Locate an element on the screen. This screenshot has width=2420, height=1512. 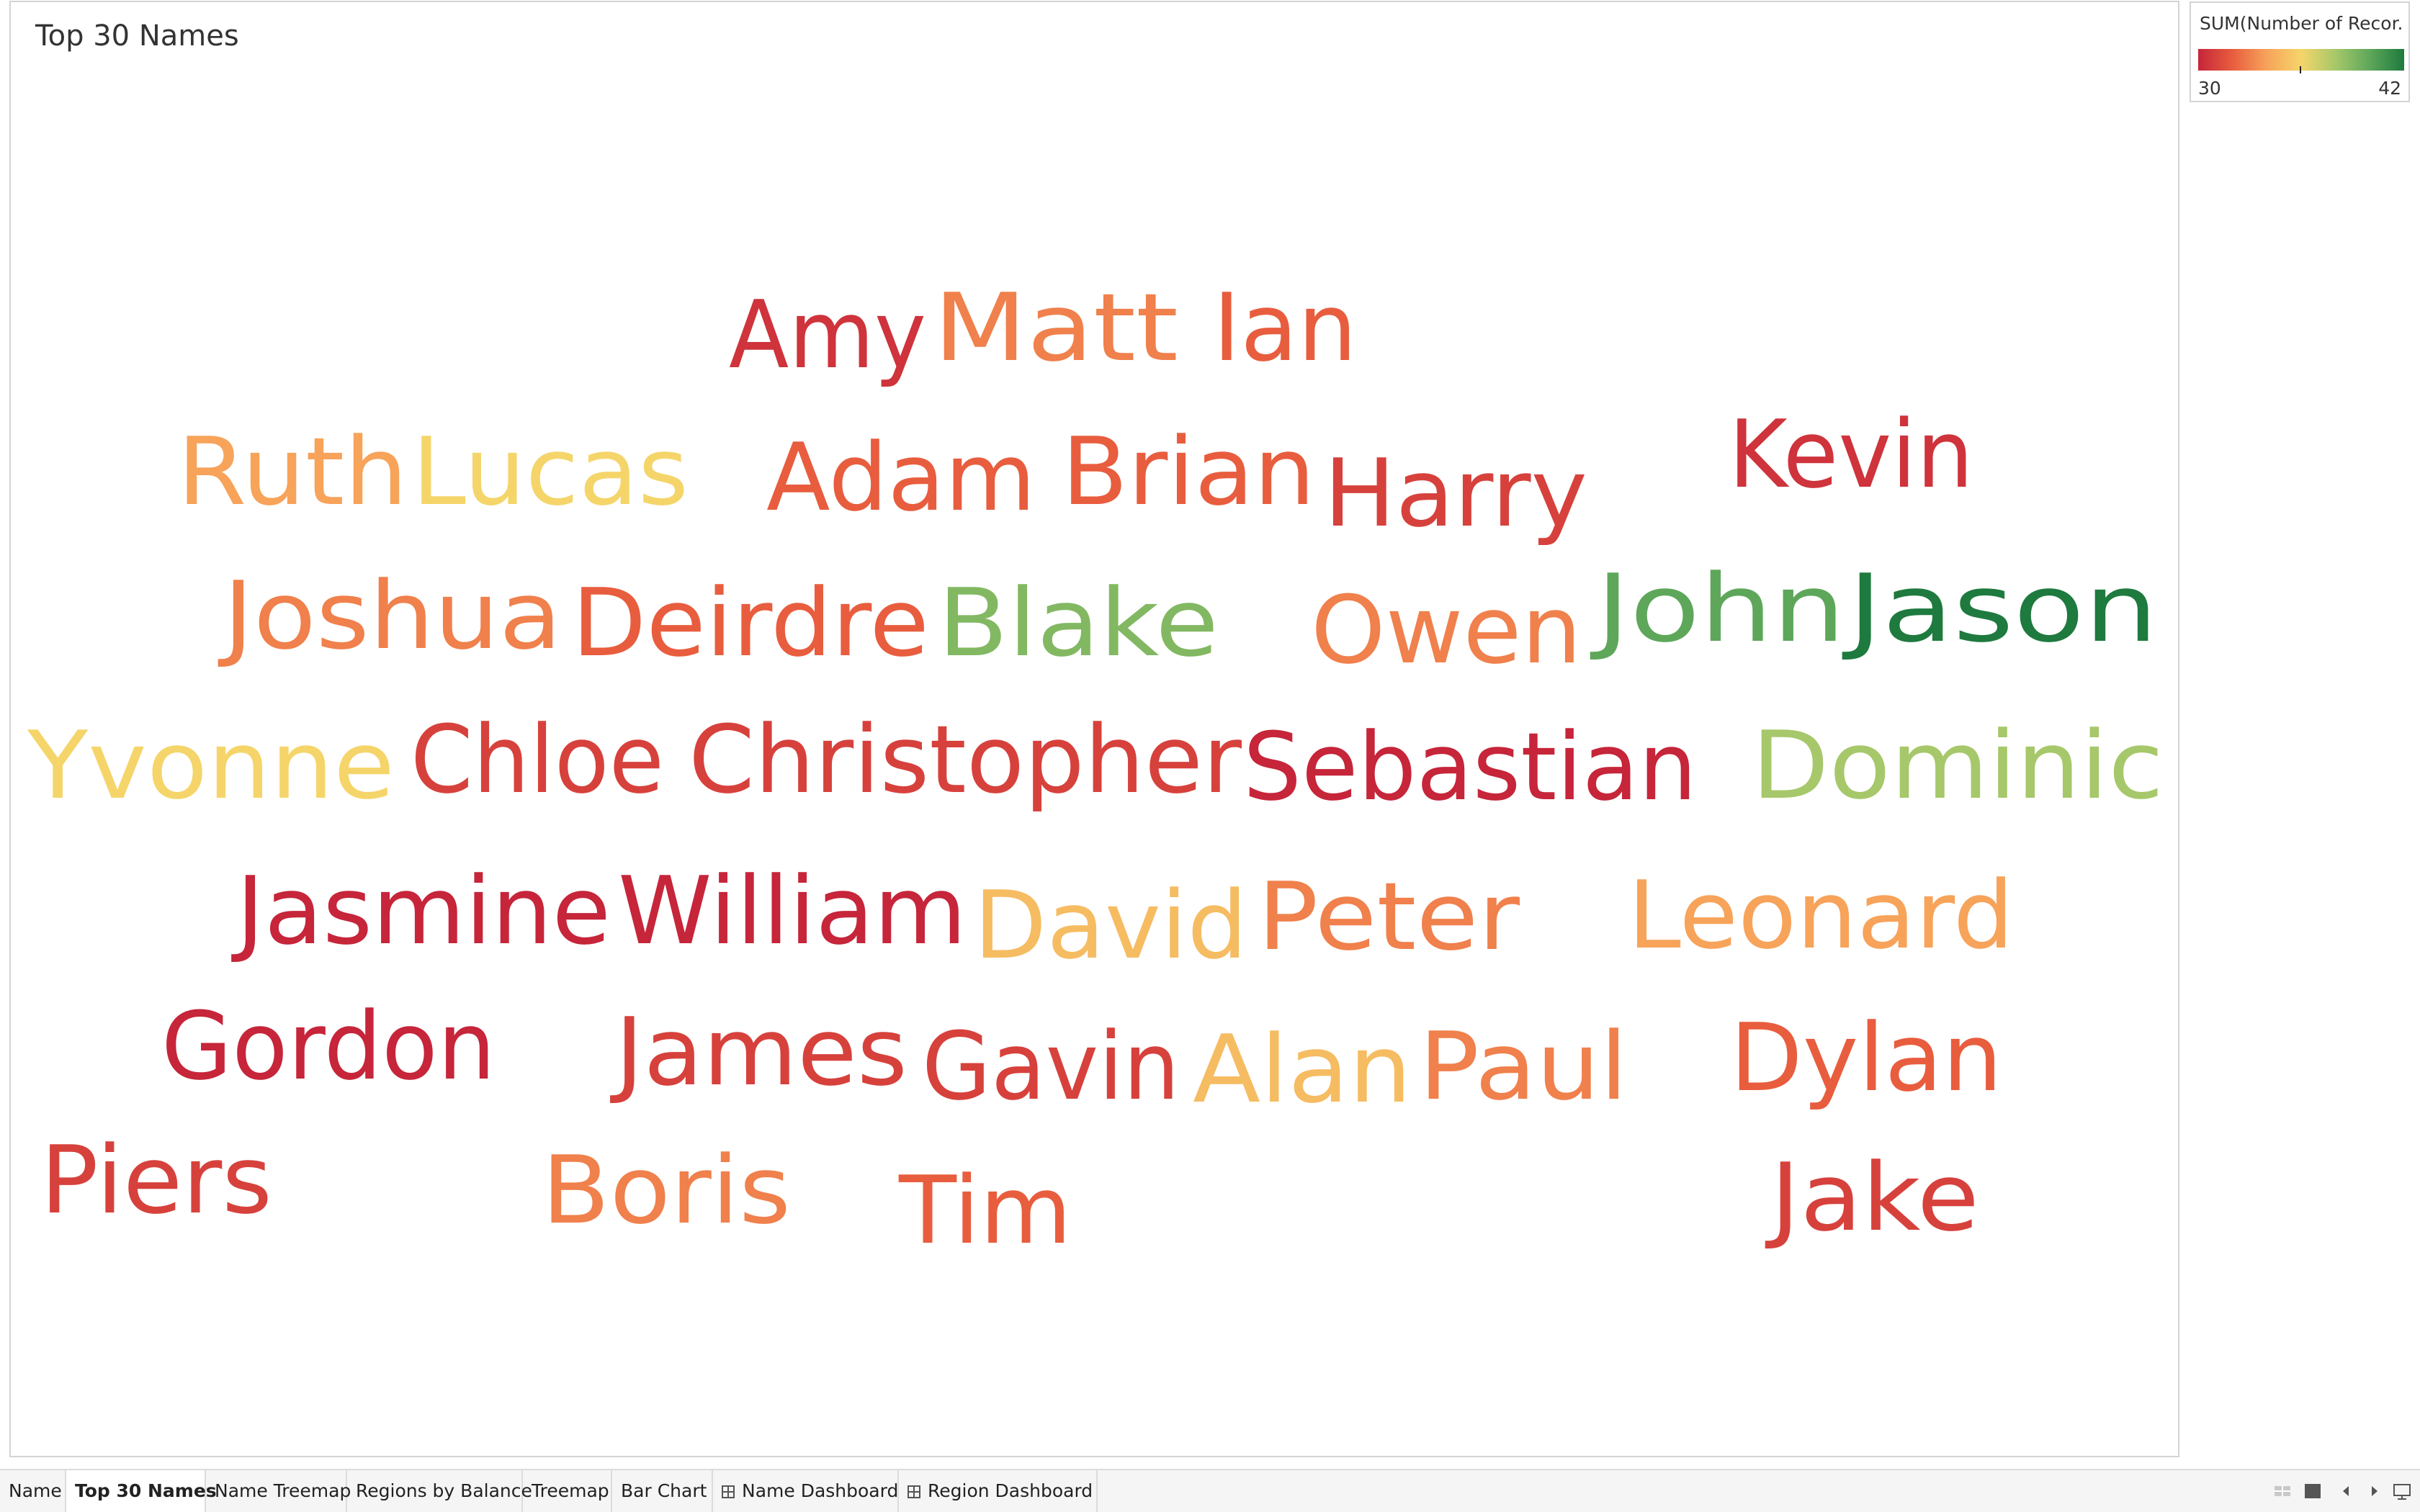
next-sheet-icon is located at coordinates (2374, 1491).